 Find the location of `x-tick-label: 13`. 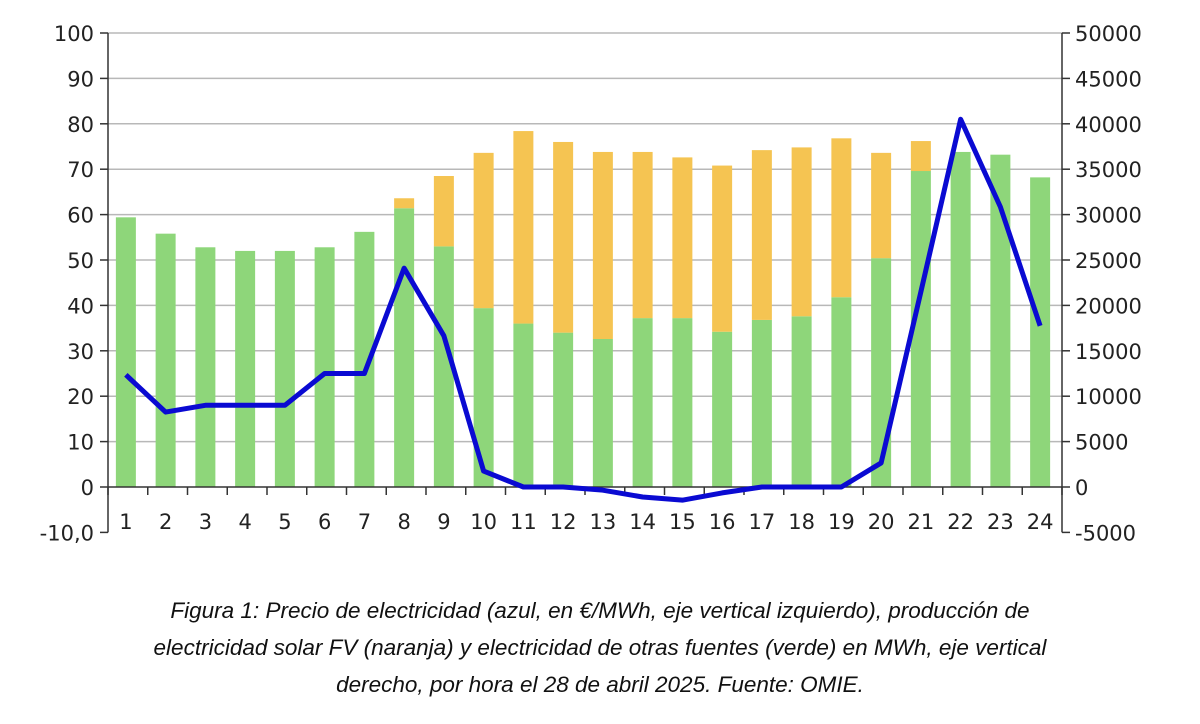

x-tick-label: 13 is located at coordinates (603, 522).